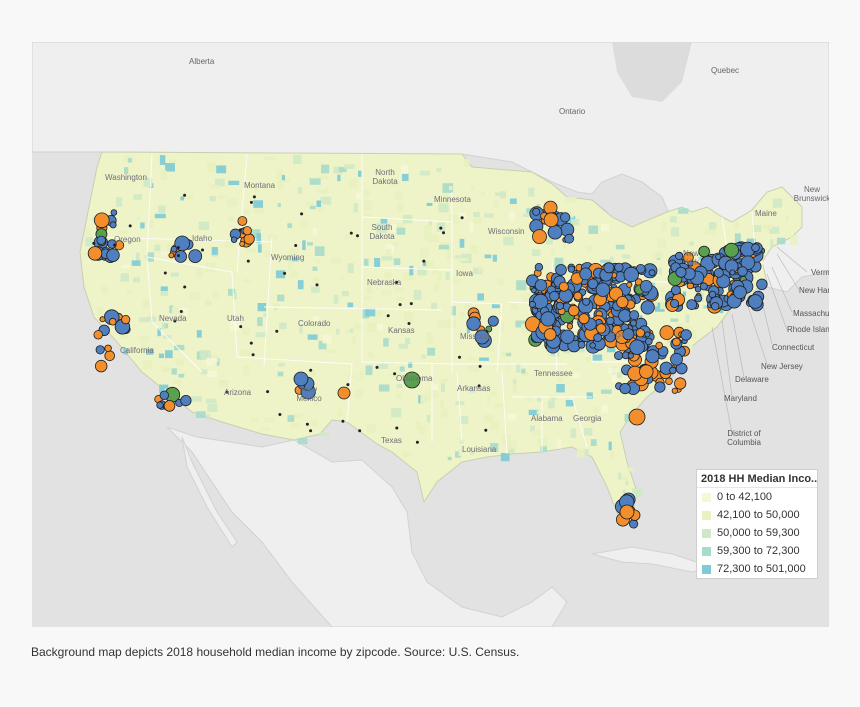 The width and height of the screenshot is (860, 707). What do you see at coordinates (757, 515) in the screenshot?
I see `legend-item: 42,100 to 50,000` at bounding box center [757, 515].